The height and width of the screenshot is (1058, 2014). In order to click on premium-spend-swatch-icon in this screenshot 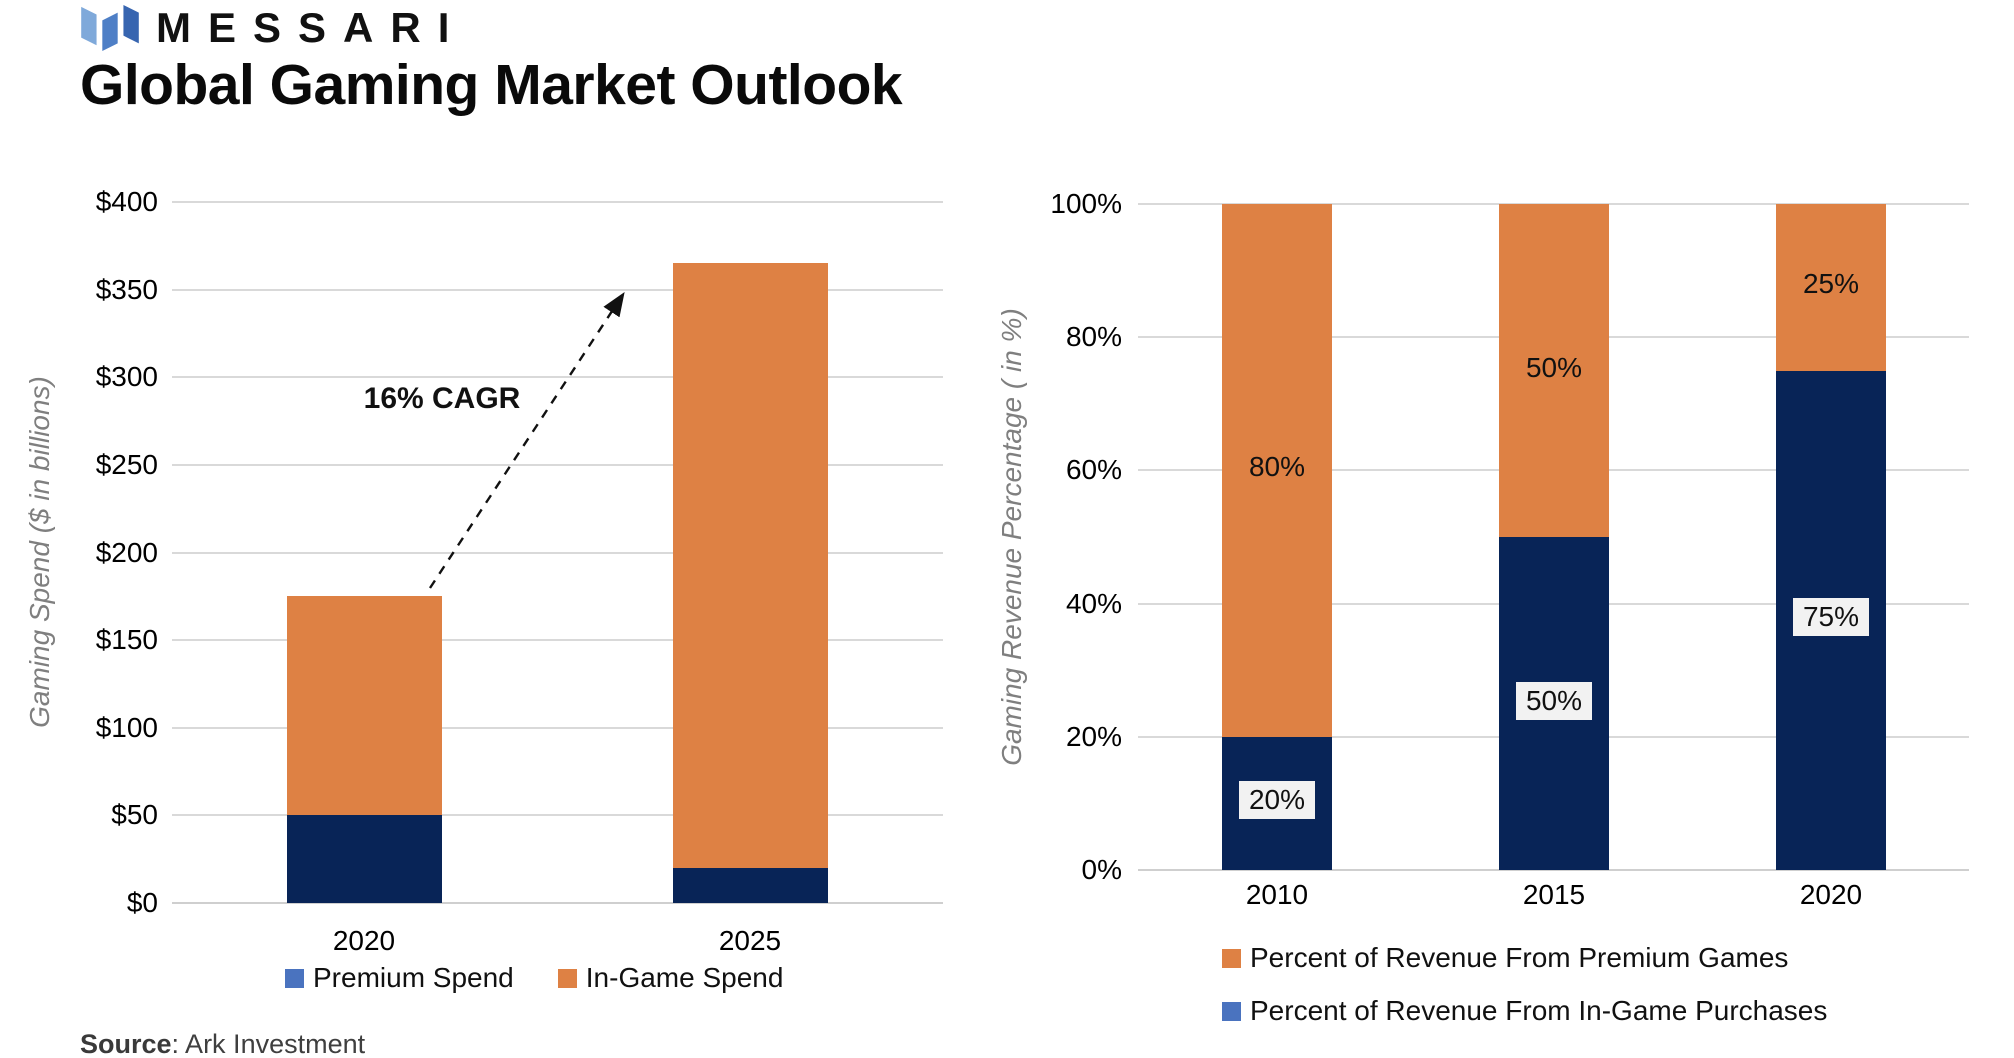, I will do `click(294, 978)`.